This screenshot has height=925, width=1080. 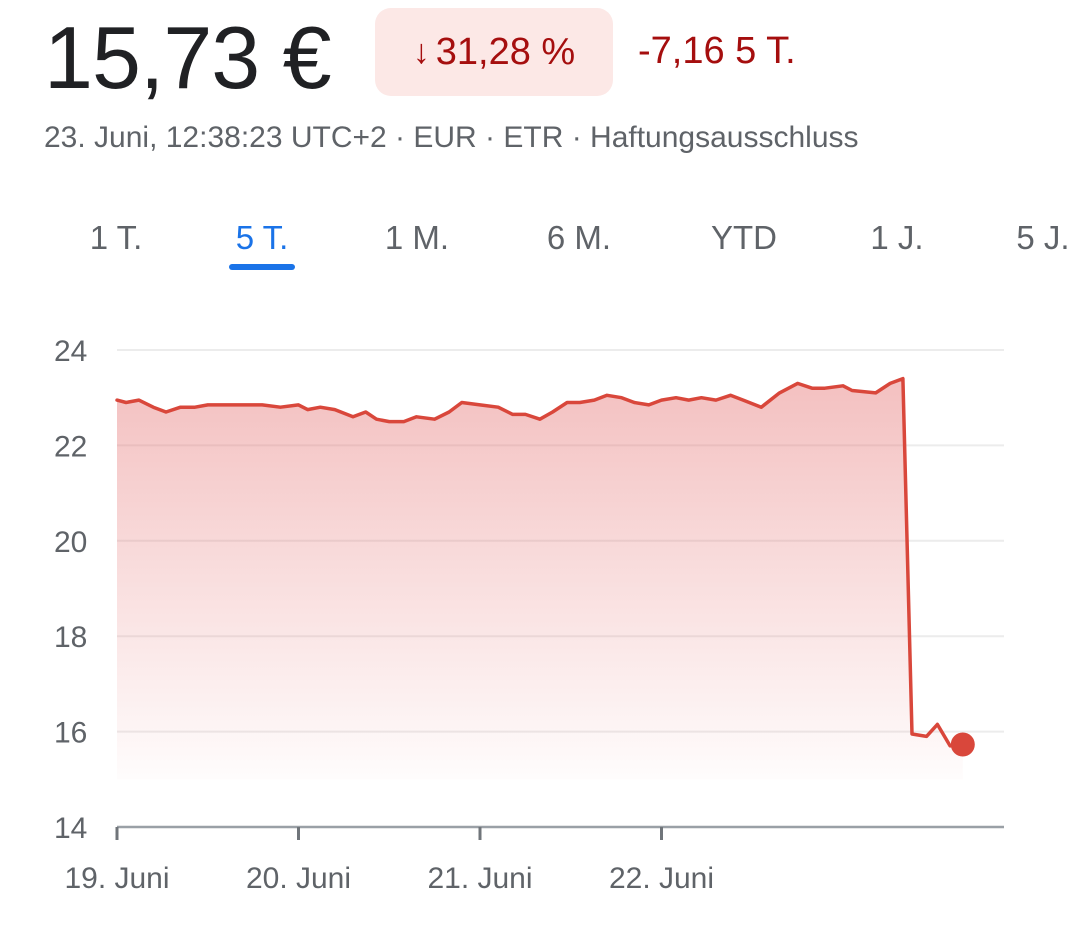 I want to click on y-tick-label: 14, so click(x=70, y=828).